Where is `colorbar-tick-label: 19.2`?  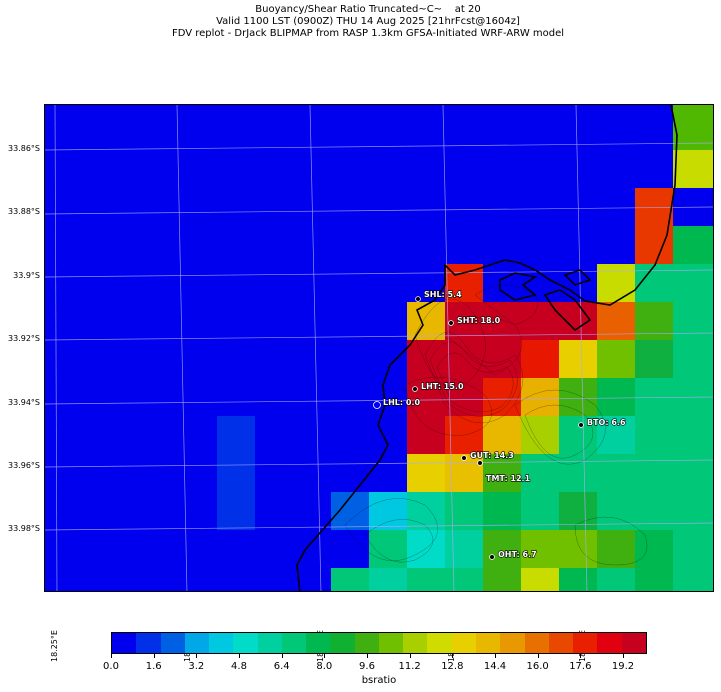 colorbar-tick-label: 19.2 is located at coordinates (623, 666).